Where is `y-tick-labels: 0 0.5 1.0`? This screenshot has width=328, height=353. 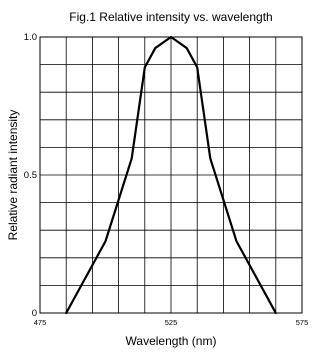
y-tick-labels: 0 0.5 1.0 is located at coordinates (30, 175).